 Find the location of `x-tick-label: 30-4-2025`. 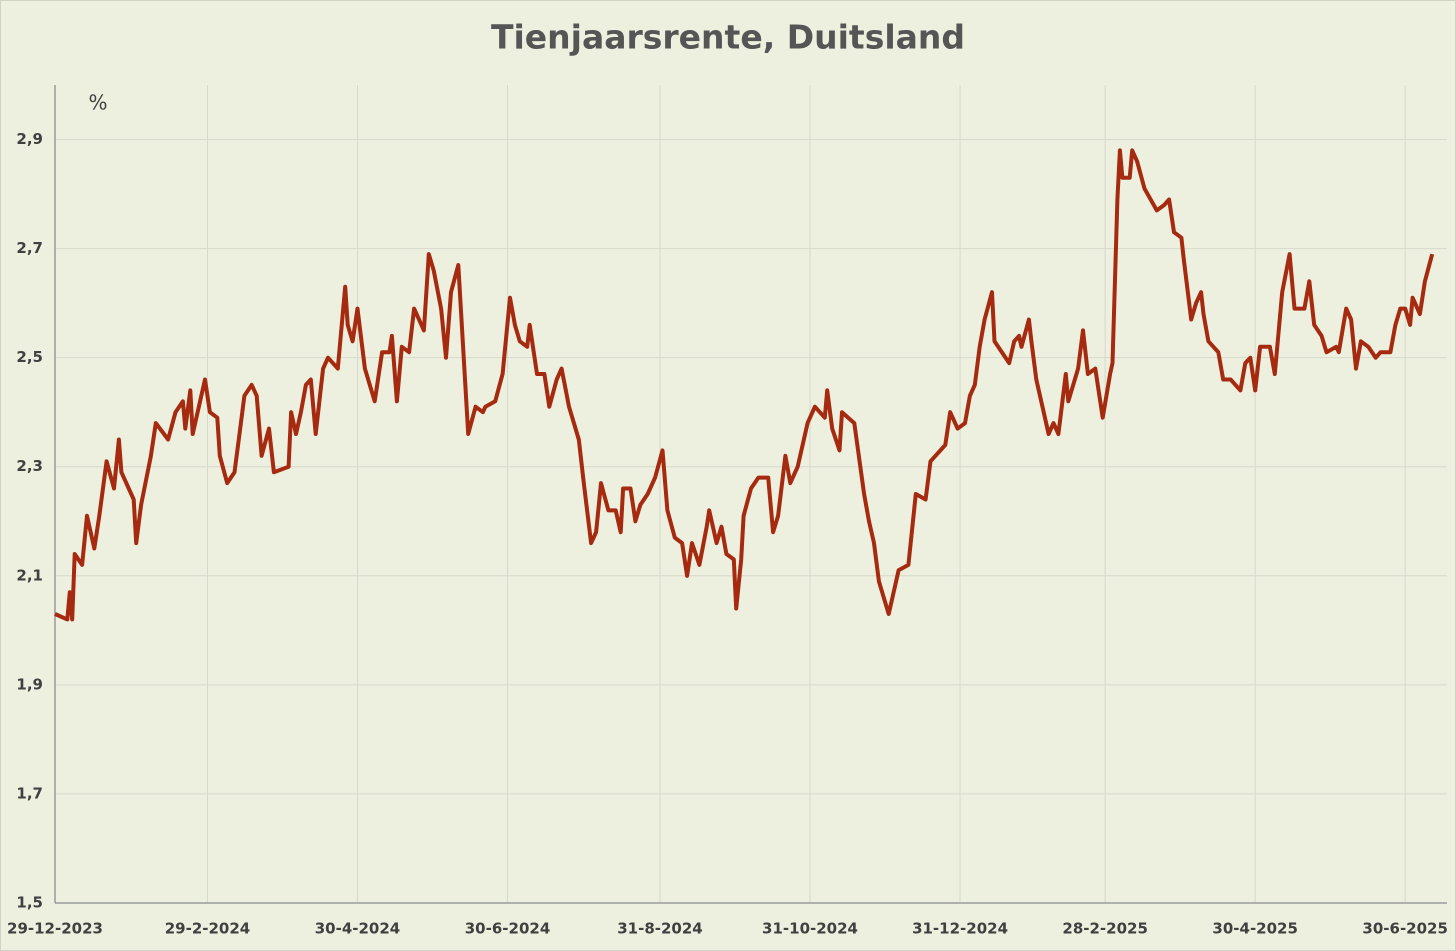

x-tick-label: 30-4-2025 is located at coordinates (1255, 929).